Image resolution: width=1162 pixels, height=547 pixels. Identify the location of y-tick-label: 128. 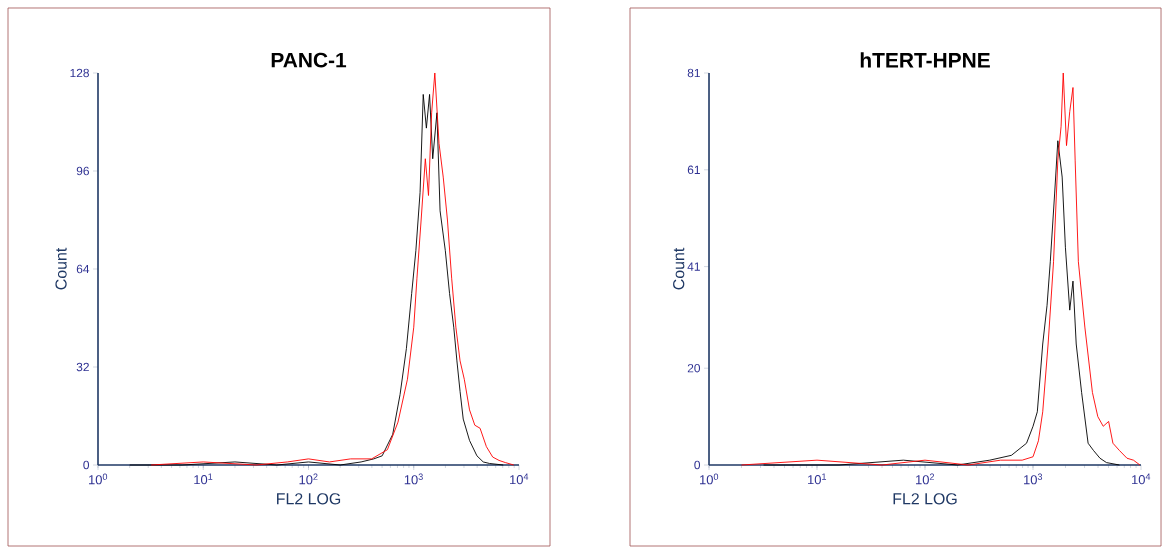
(79, 73).